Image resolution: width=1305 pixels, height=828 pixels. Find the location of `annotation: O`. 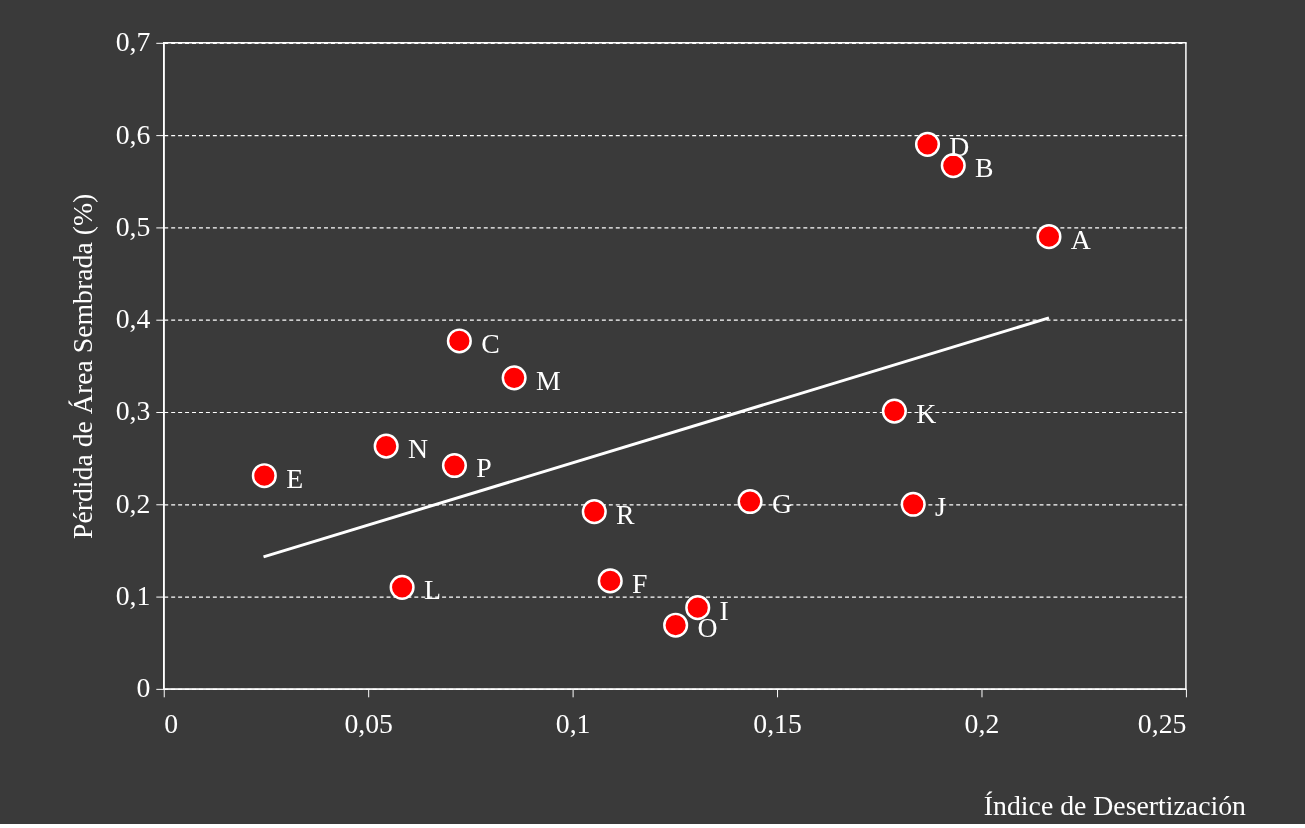

annotation: O is located at coordinates (707, 628).